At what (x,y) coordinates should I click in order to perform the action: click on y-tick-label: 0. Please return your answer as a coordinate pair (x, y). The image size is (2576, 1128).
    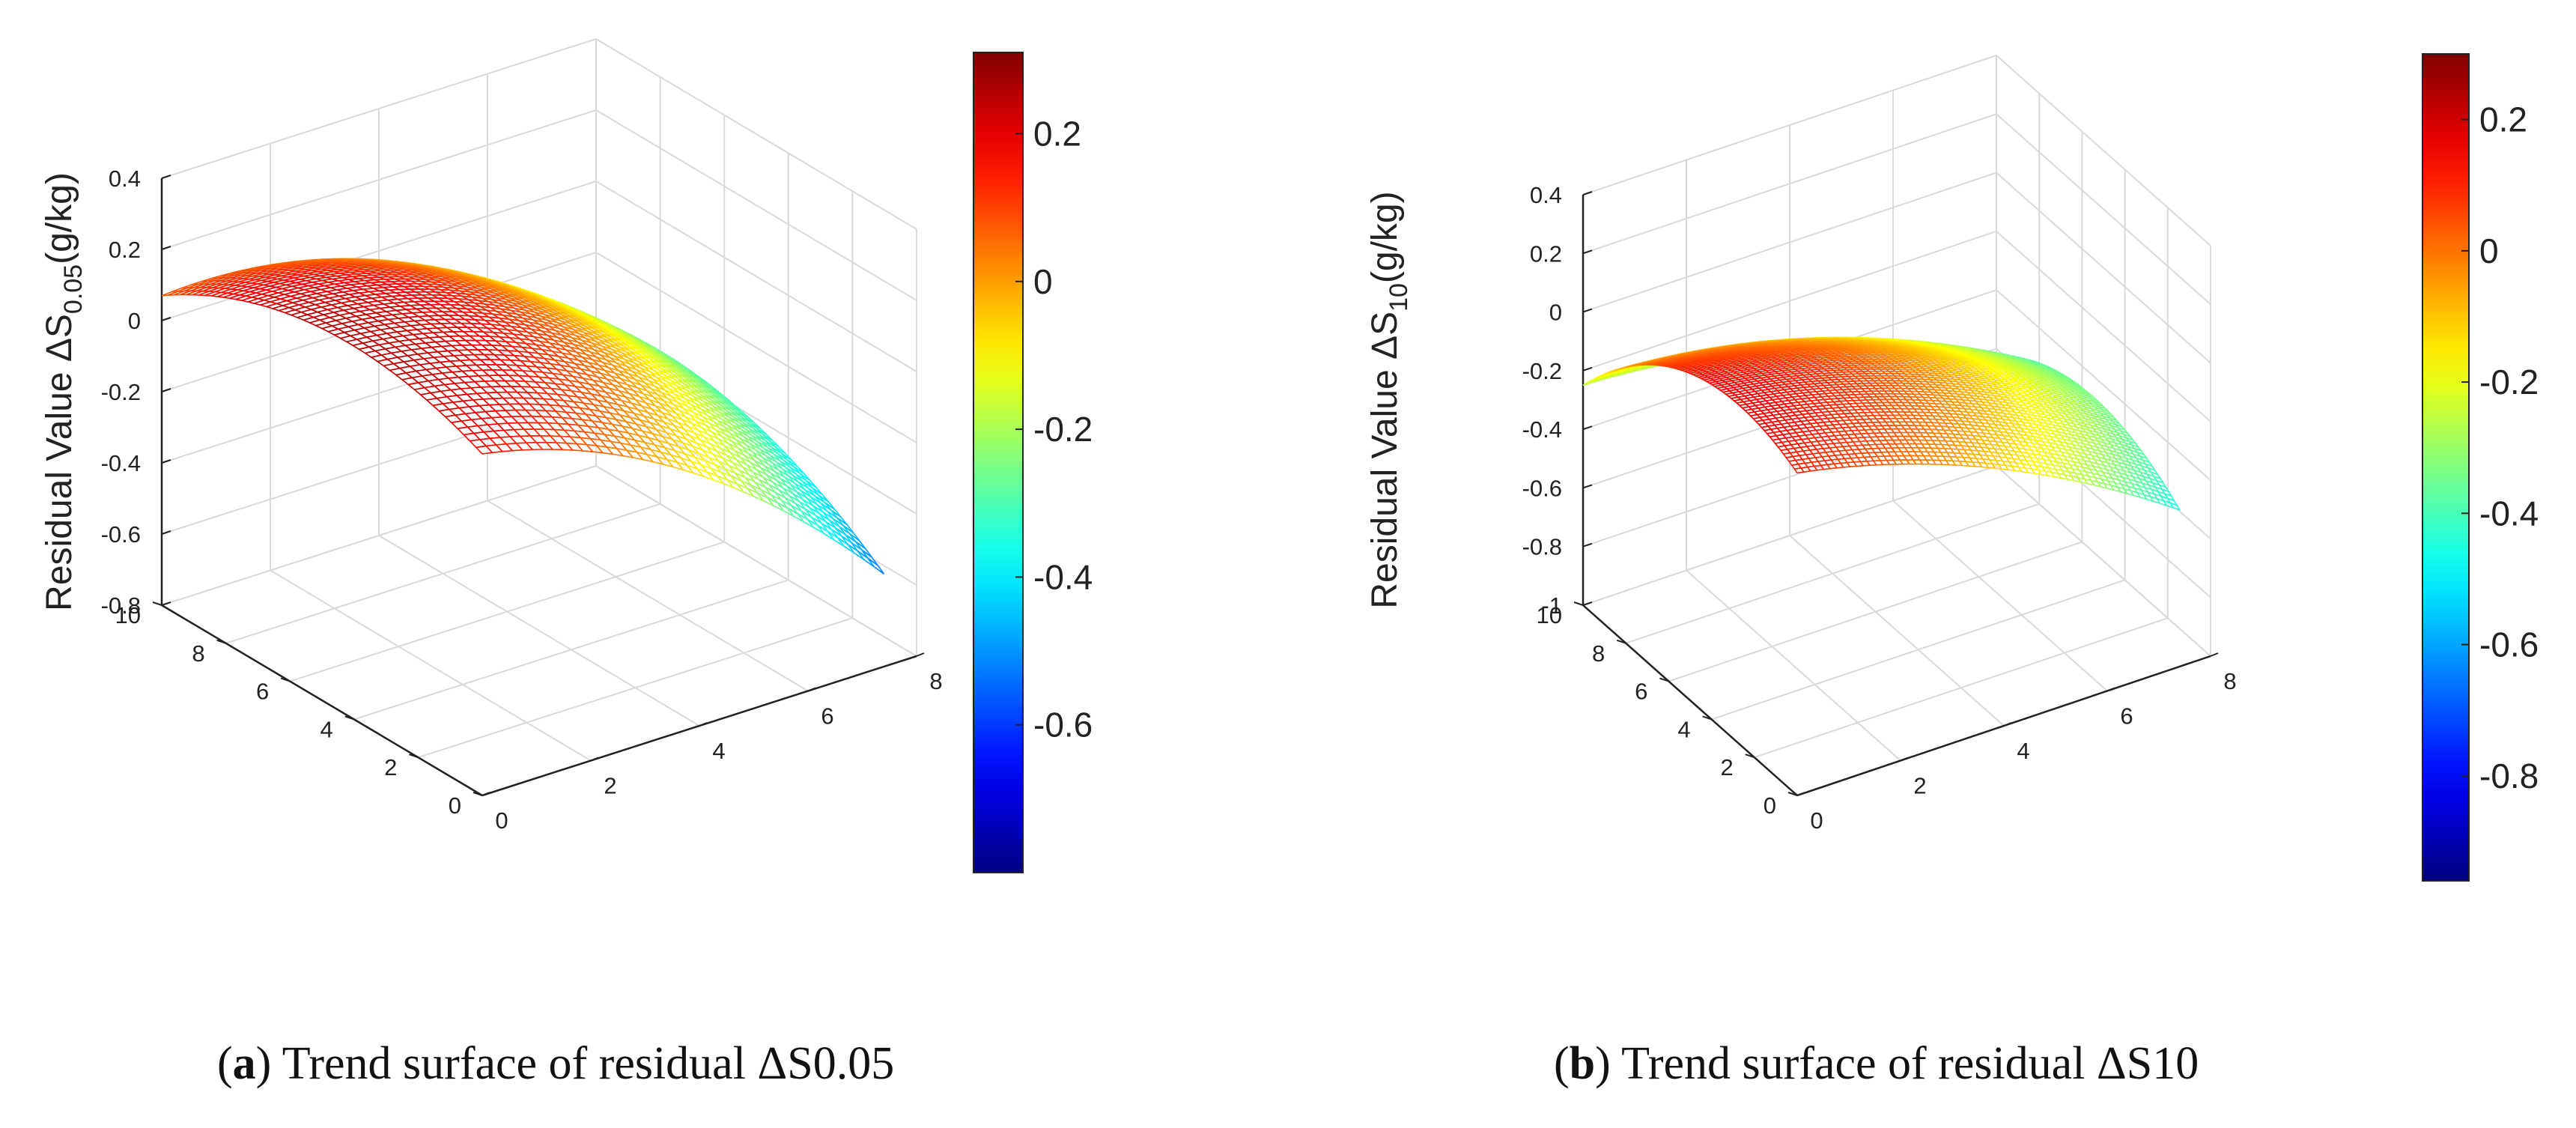
    Looking at the image, I should click on (455, 805).